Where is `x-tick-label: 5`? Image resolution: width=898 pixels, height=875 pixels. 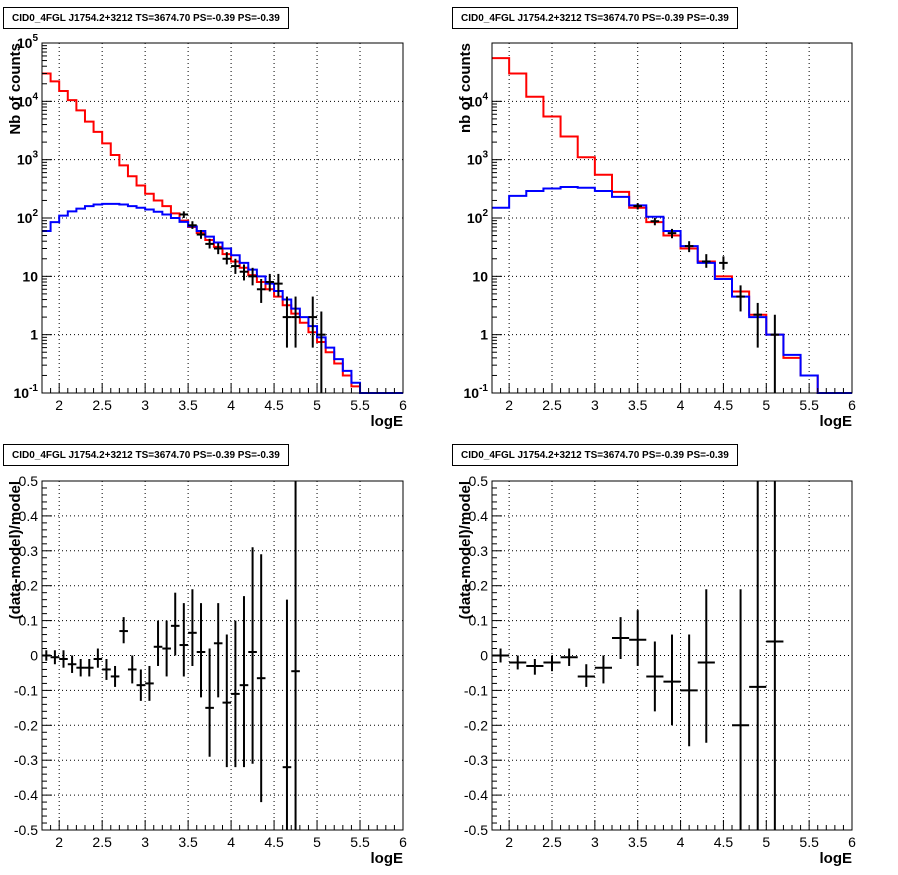
x-tick-label: 5 is located at coordinates (317, 842).